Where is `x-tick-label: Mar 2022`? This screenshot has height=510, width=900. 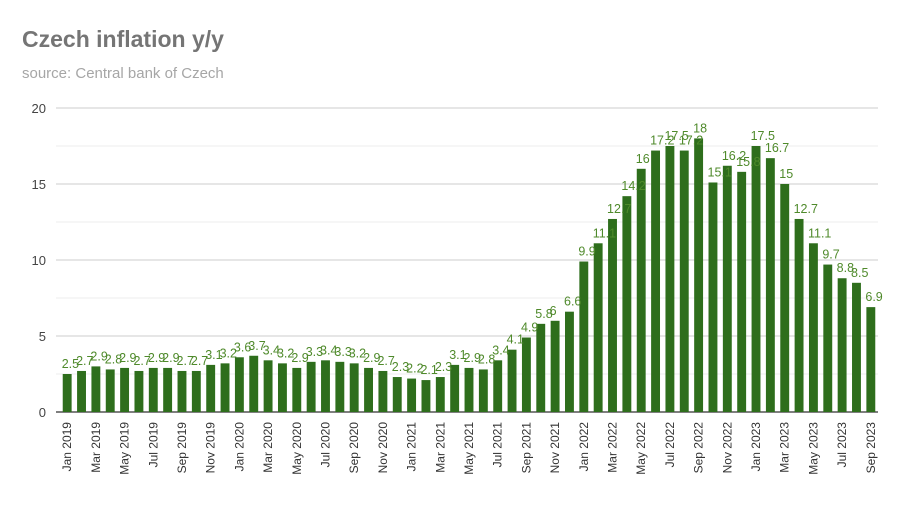
x-tick-label: Mar 2022 is located at coordinates (613, 447).